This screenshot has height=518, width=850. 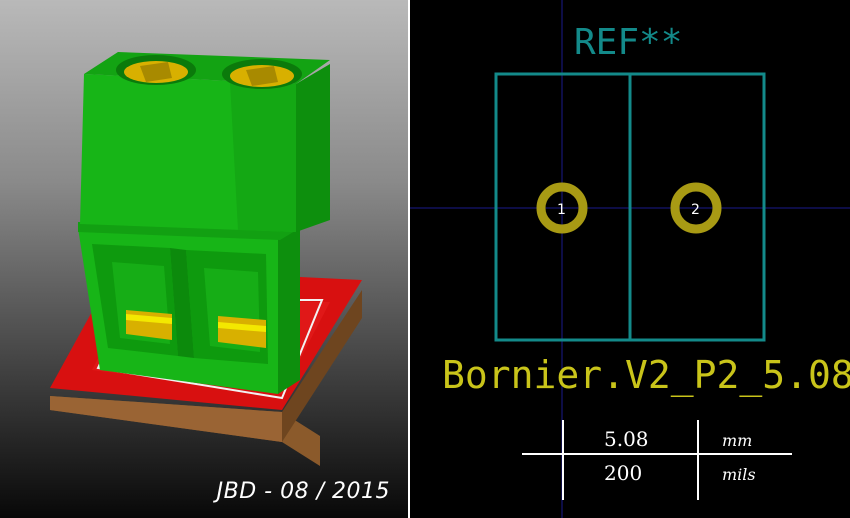 What do you see at coordinates (289, 309) in the screenshot?
I see `body-lower-right` at bounding box center [289, 309].